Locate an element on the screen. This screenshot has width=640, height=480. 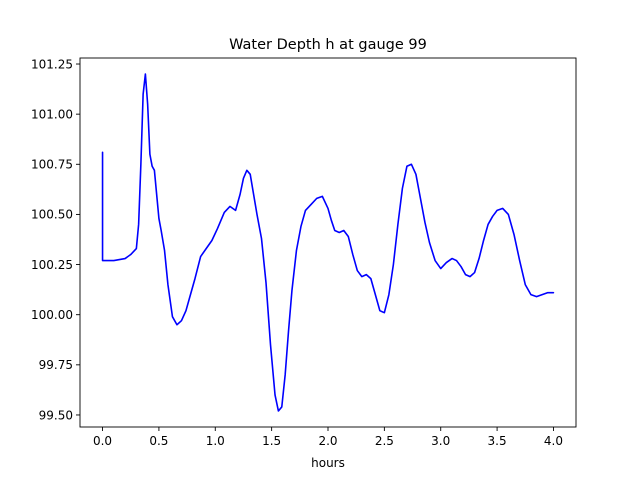
y-tick-label: 100.00 is located at coordinates (52, 315).